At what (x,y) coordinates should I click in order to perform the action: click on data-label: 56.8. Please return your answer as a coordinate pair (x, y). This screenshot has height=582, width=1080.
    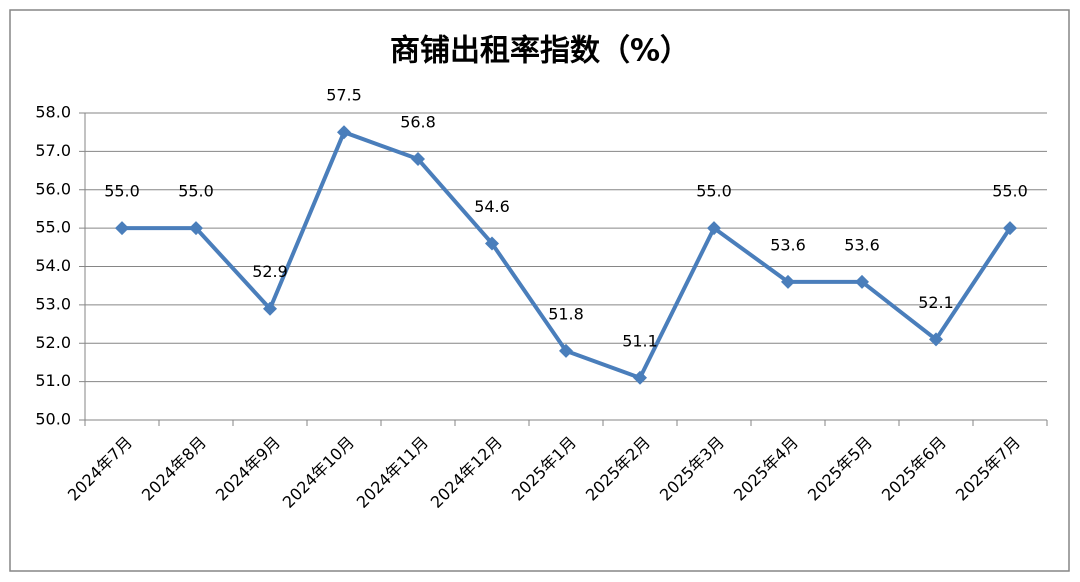
    Looking at the image, I should click on (418, 122).